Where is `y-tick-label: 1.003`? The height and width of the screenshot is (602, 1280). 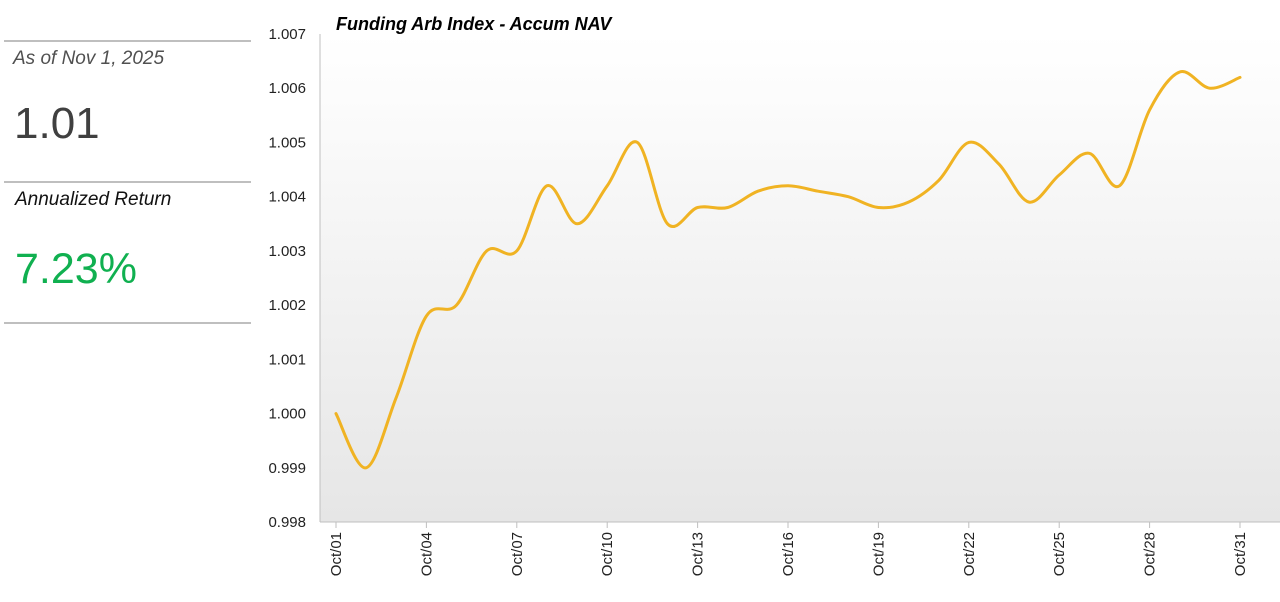
y-tick-label: 1.003 is located at coordinates (287, 251).